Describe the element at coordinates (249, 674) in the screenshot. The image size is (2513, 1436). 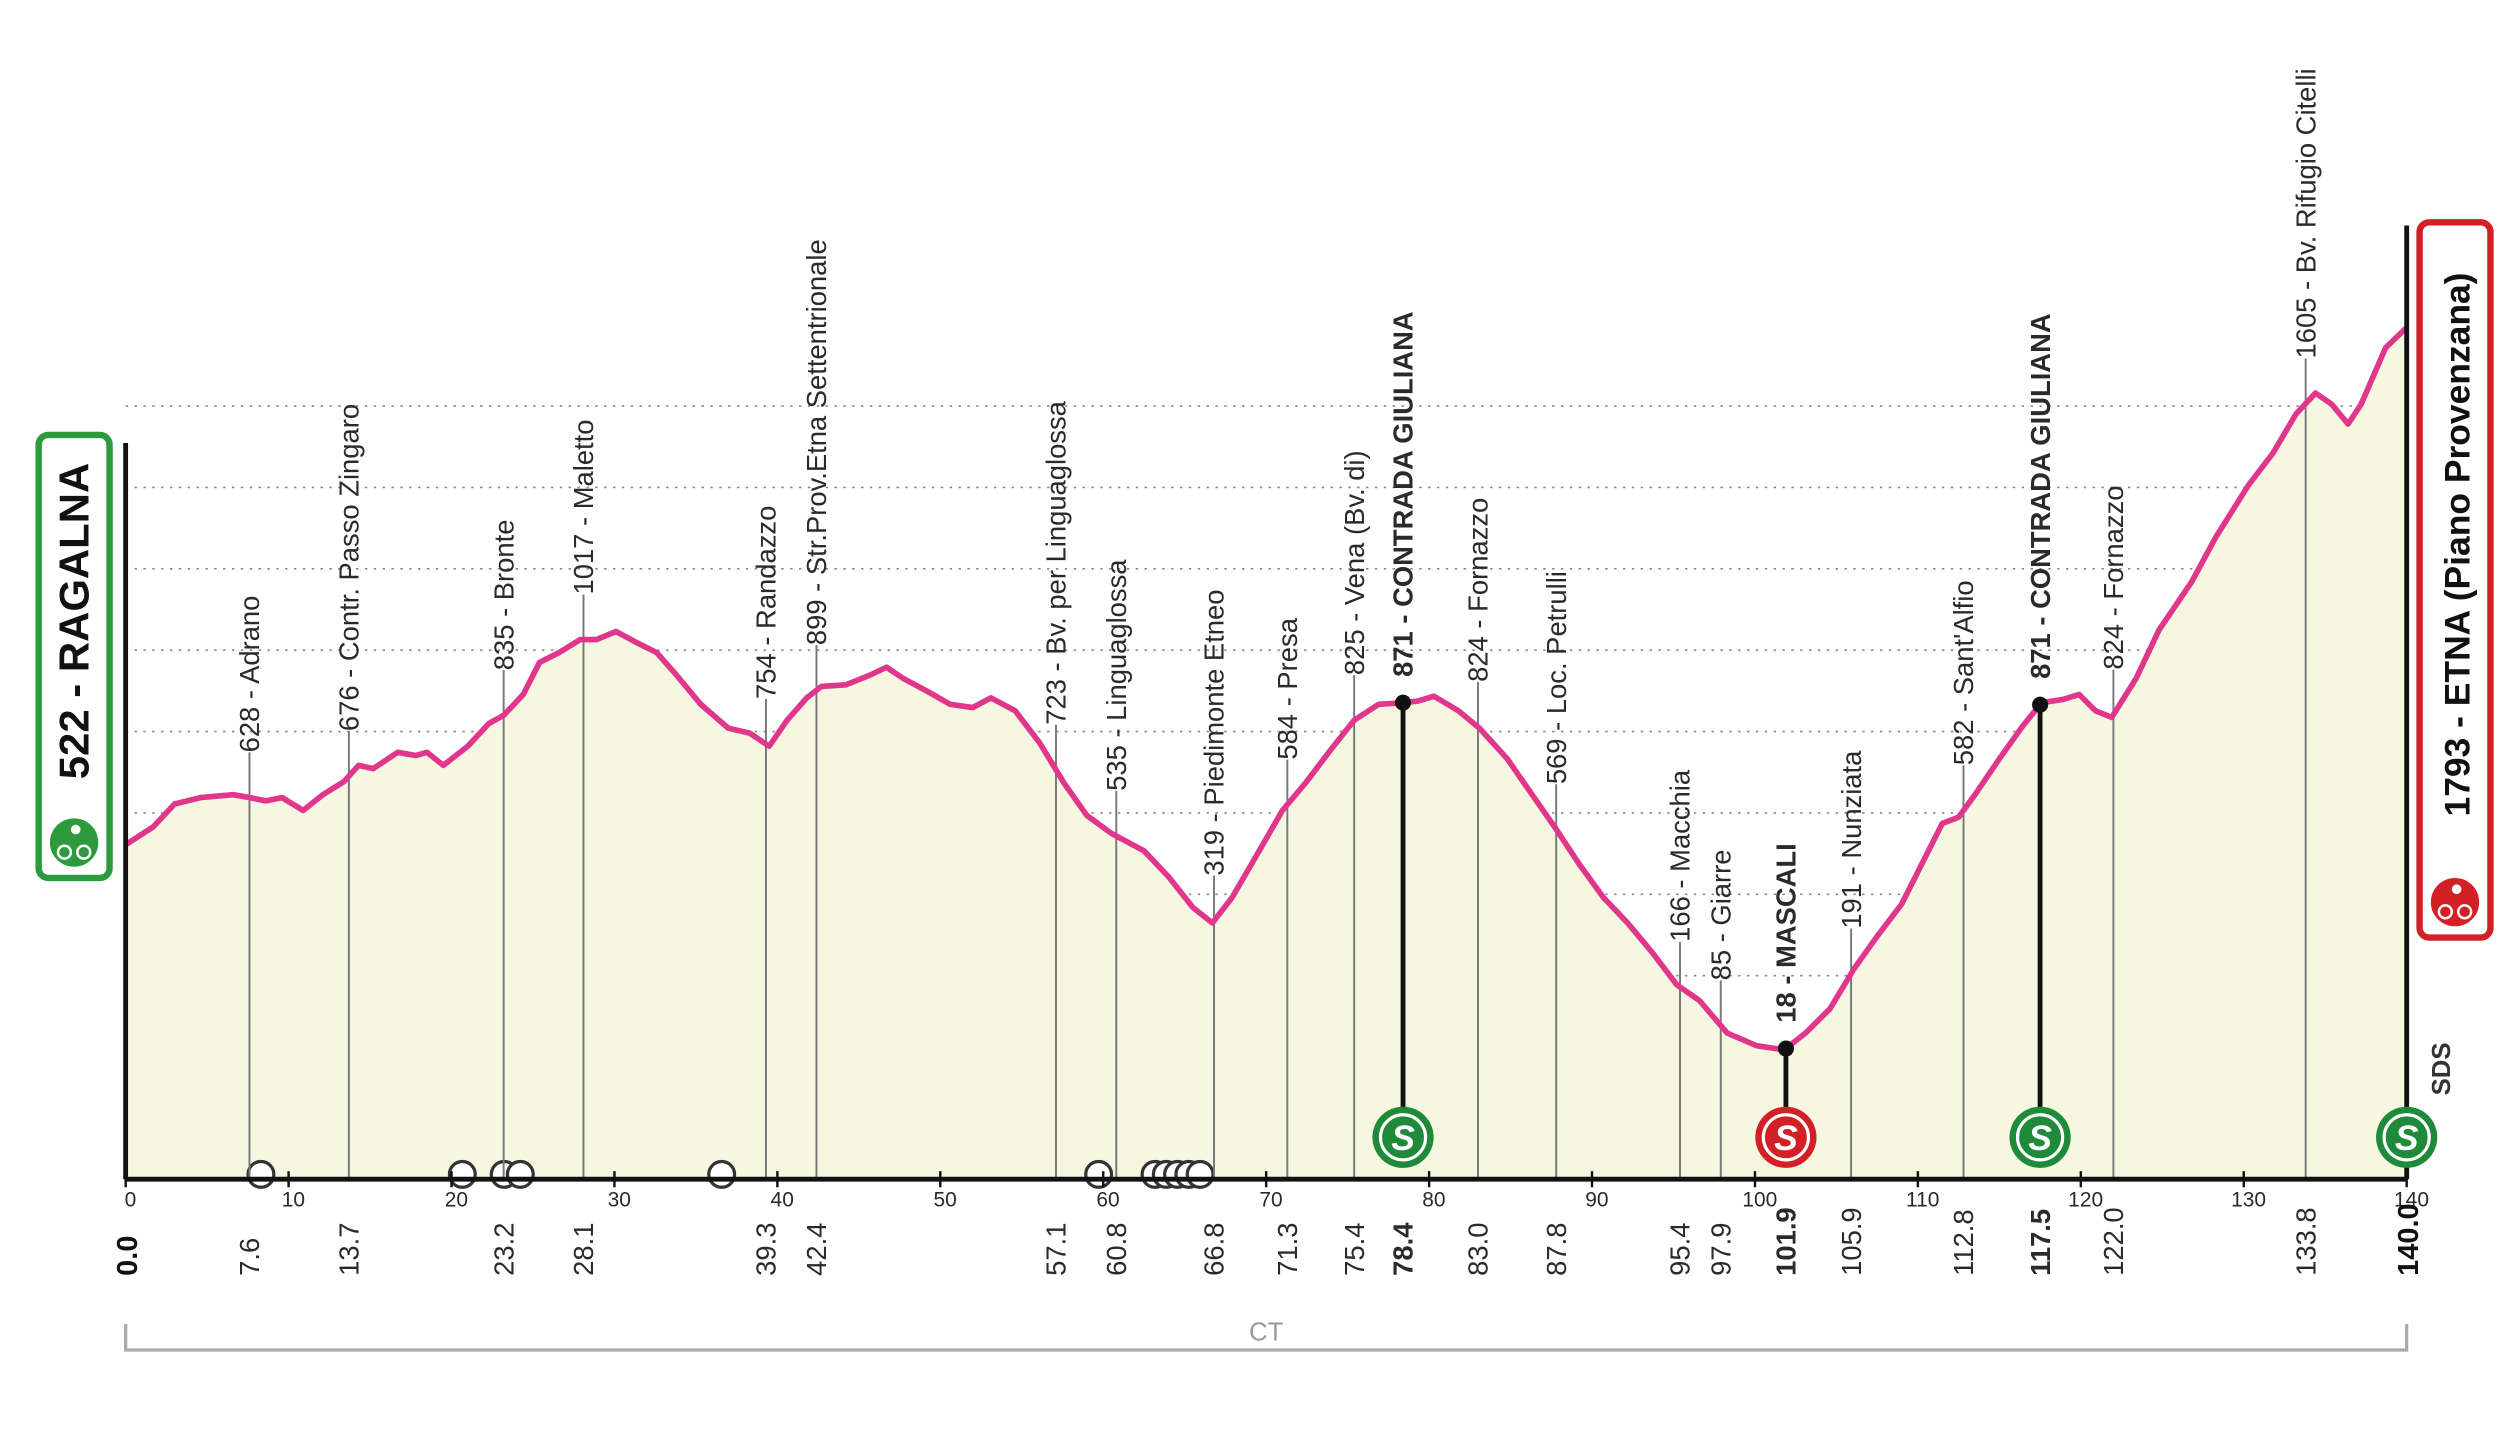
I see `waypoint-label: 628 - Adrano` at that location.